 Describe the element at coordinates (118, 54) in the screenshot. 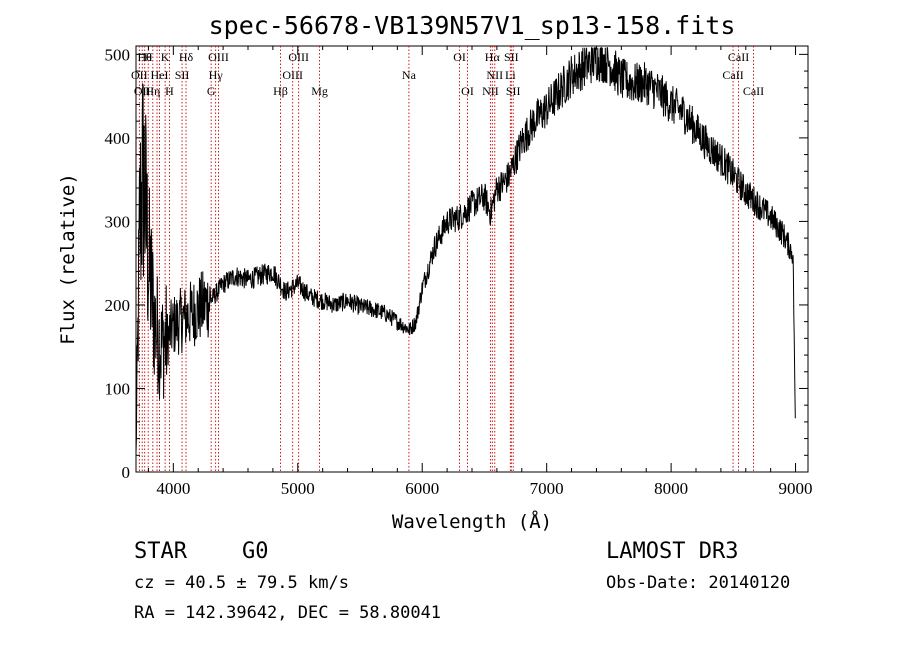

I see `y-tick-label: 500` at that location.